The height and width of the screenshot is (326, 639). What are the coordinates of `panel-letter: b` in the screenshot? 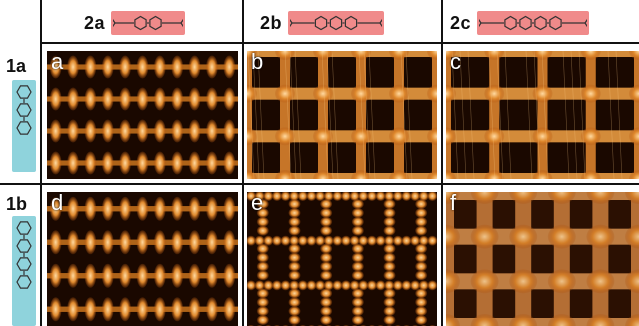 It's located at (257, 62).